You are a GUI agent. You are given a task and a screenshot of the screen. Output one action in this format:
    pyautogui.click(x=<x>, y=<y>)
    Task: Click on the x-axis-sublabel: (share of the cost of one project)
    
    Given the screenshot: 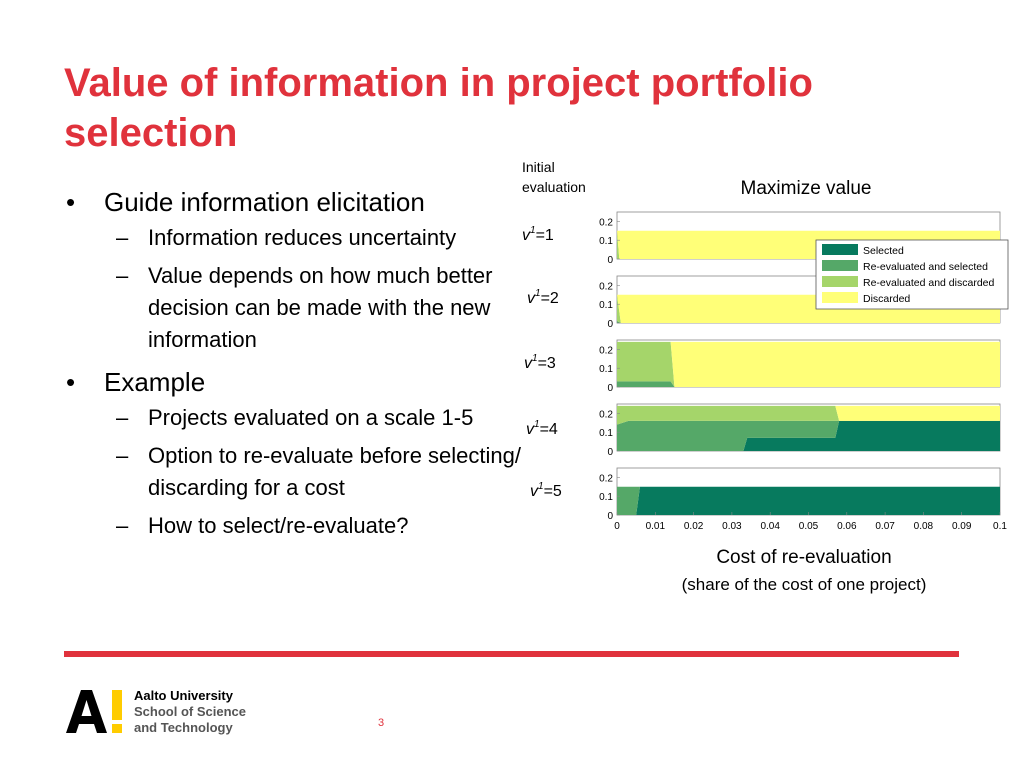 What is the action you would take?
    pyautogui.click(x=804, y=584)
    